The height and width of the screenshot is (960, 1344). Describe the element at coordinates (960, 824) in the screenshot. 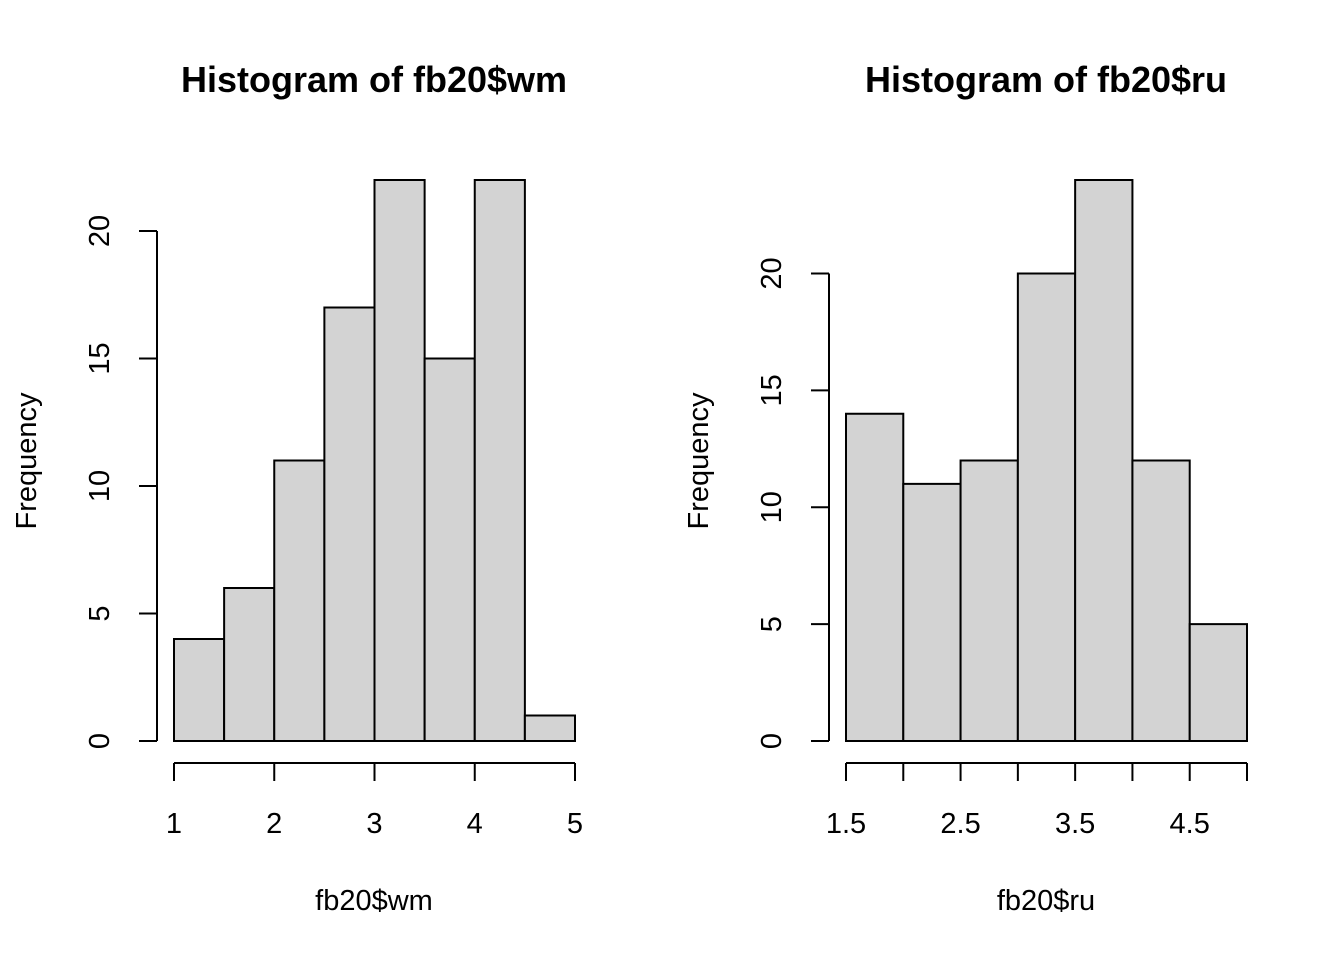

I see `x-tick-label: 2.5` at that location.